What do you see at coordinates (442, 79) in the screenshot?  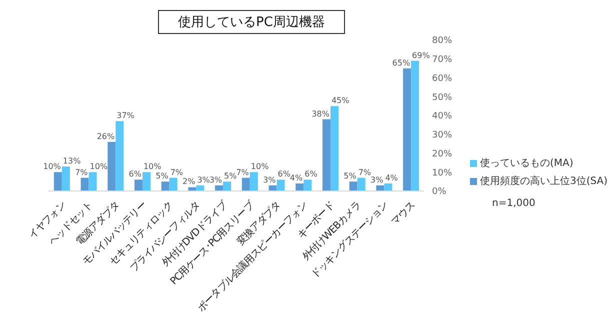 I see `y-tick-label: 60%` at bounding box center [442, 79].